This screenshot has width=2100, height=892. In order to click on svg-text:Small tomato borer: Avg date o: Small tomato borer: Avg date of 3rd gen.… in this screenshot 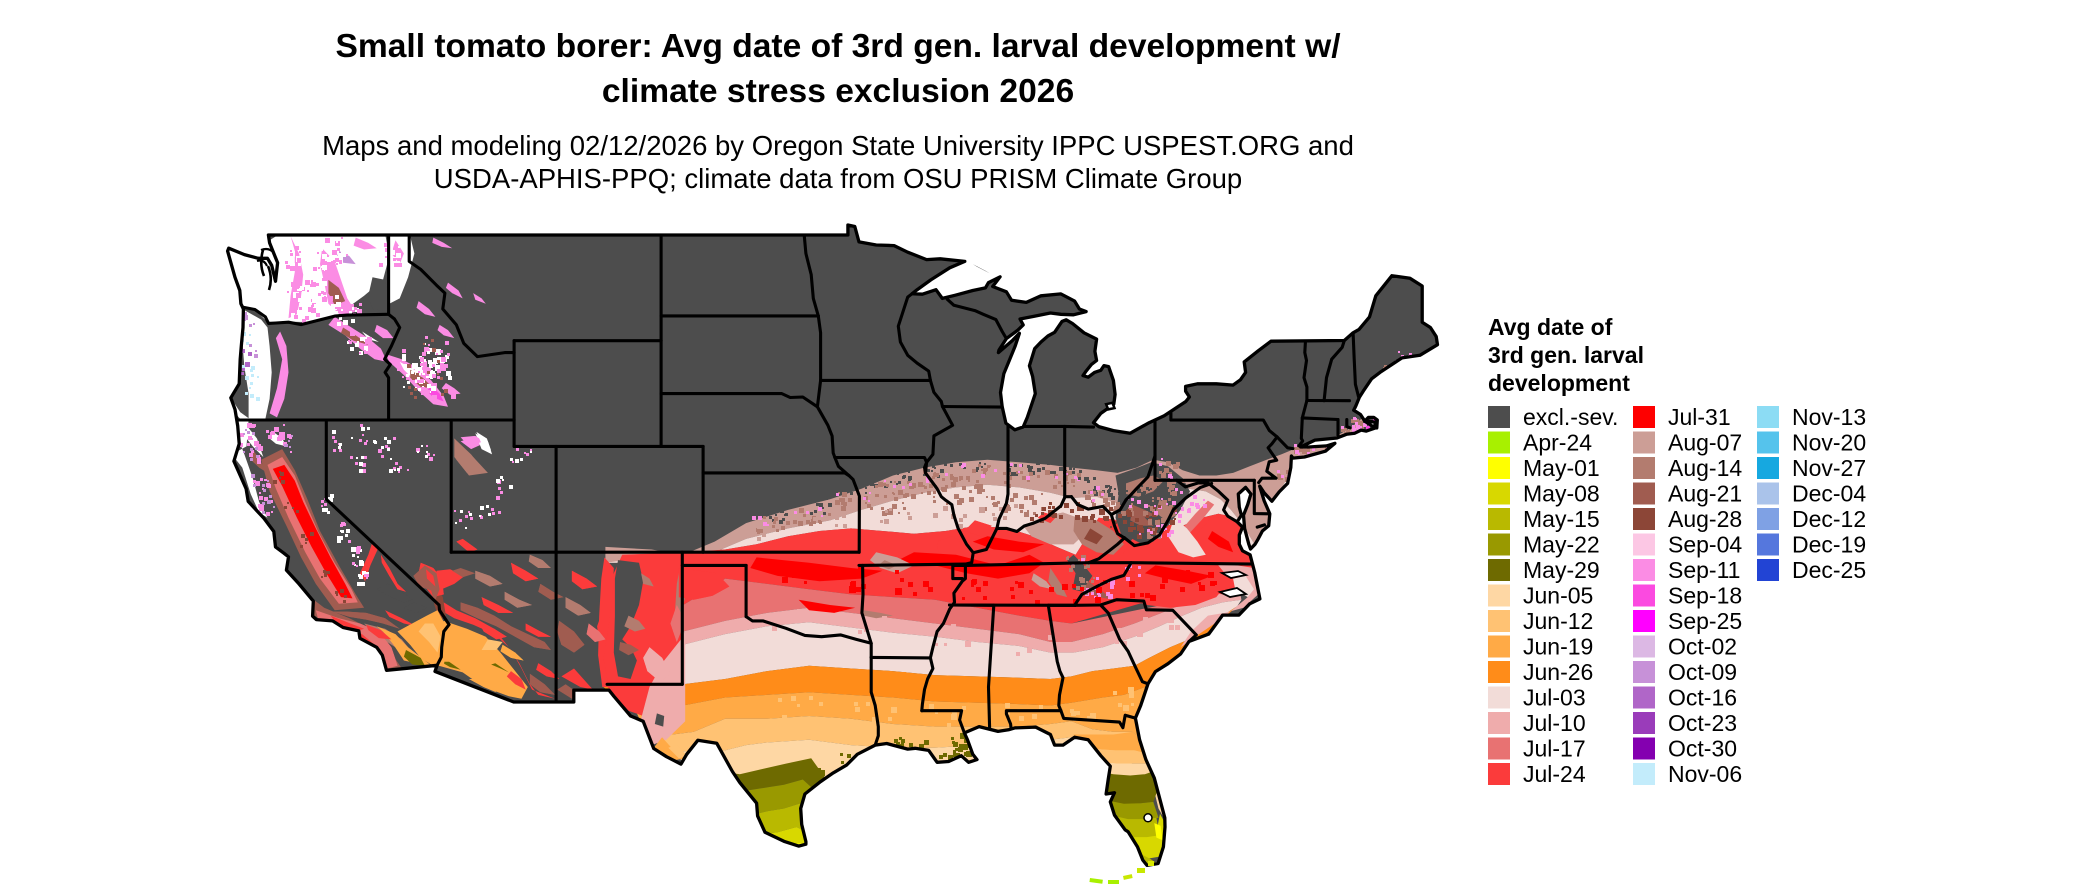, I will do `click(837, 46)`.